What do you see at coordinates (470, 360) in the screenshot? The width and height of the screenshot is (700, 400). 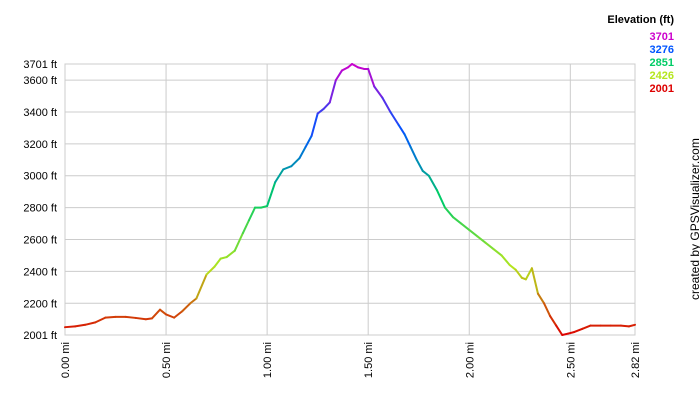 I see `x-tick-label: 2.00 mi` at bounding box center [470, 360].